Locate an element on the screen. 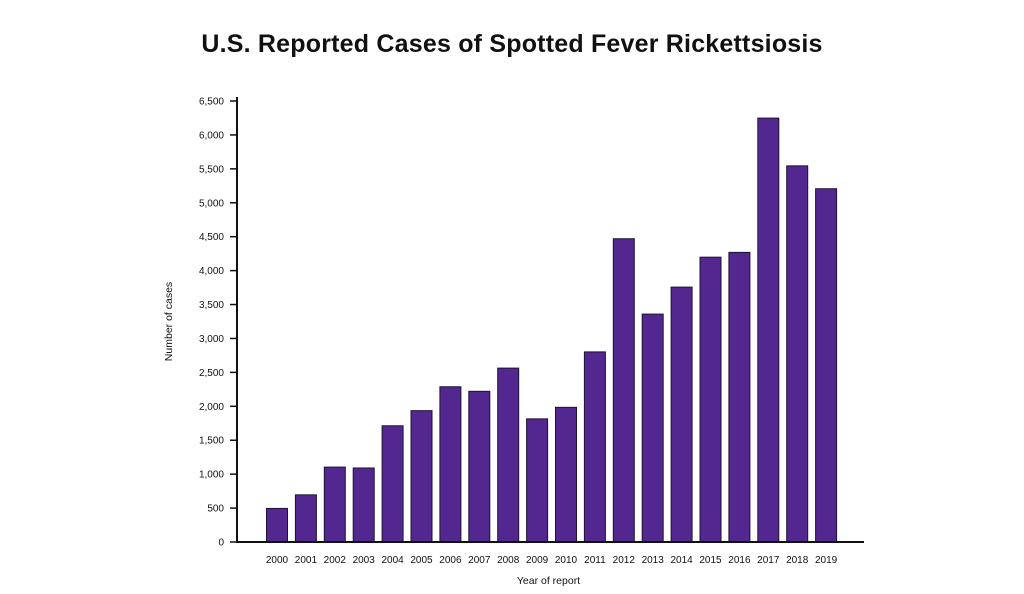  bar-2014 is located at coordinates (681, 414).